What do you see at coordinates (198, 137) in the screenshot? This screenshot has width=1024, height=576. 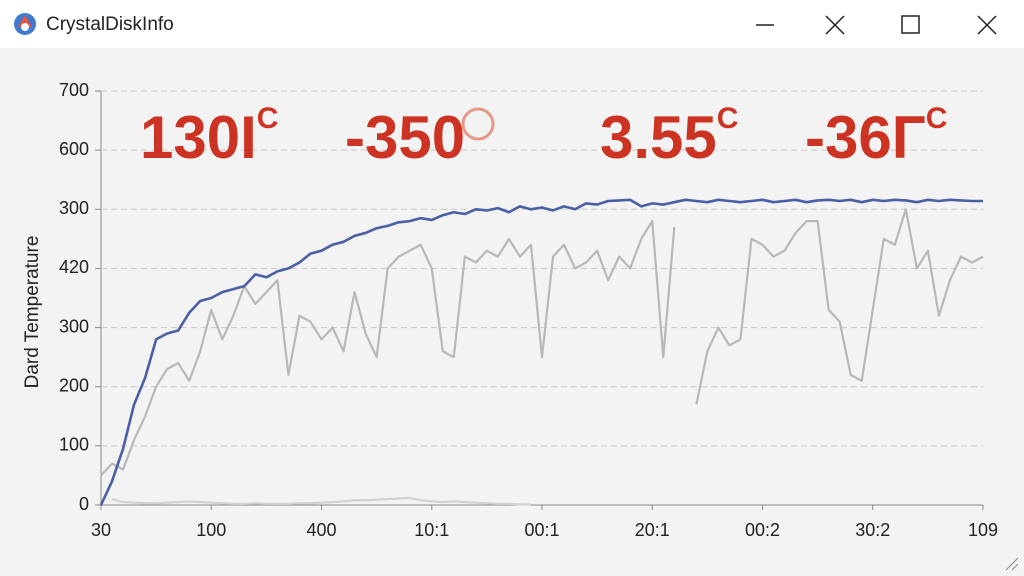 I see `reading-value: 130I` at bounding box center [198, 137].